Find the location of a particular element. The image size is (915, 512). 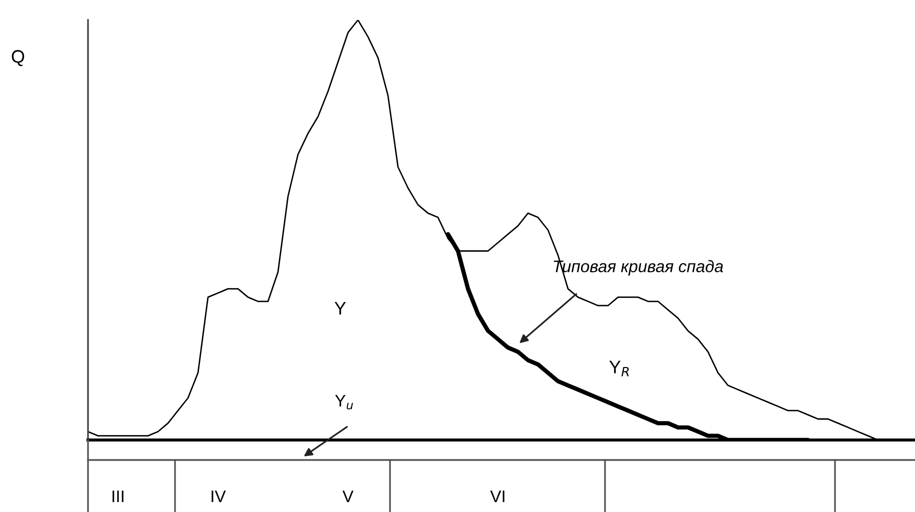

annotation: Y$_{R}$ is located at coordinates (619, 368).